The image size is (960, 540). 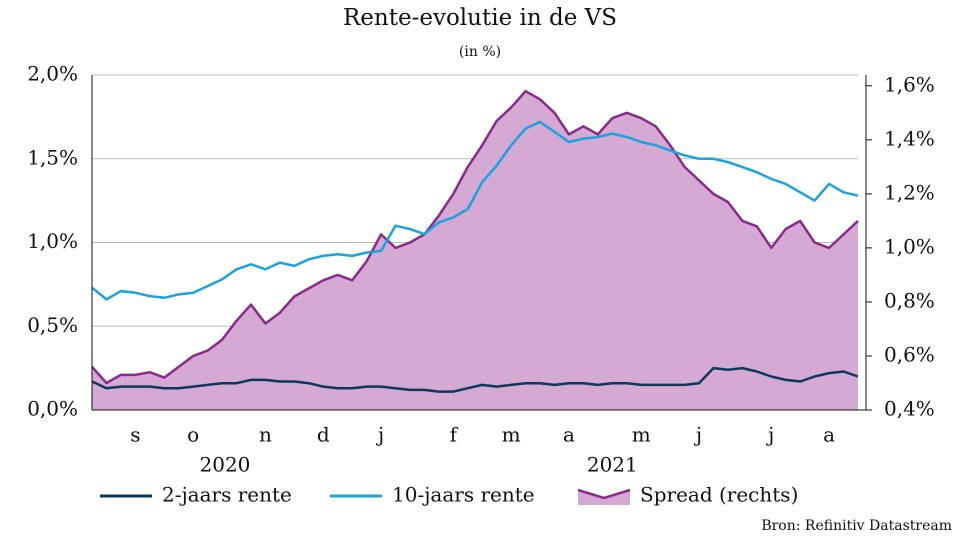 I want to click on y2-tick-label: 1,2%, so click(x=909, y=192).